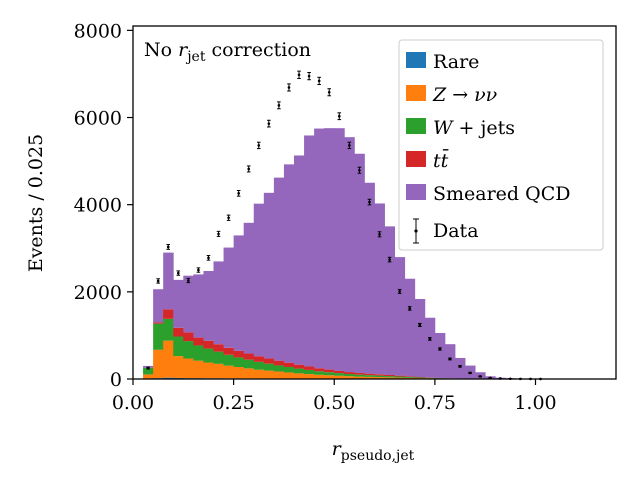  I want to click on legend-swatch-rare, so click(416, 60).